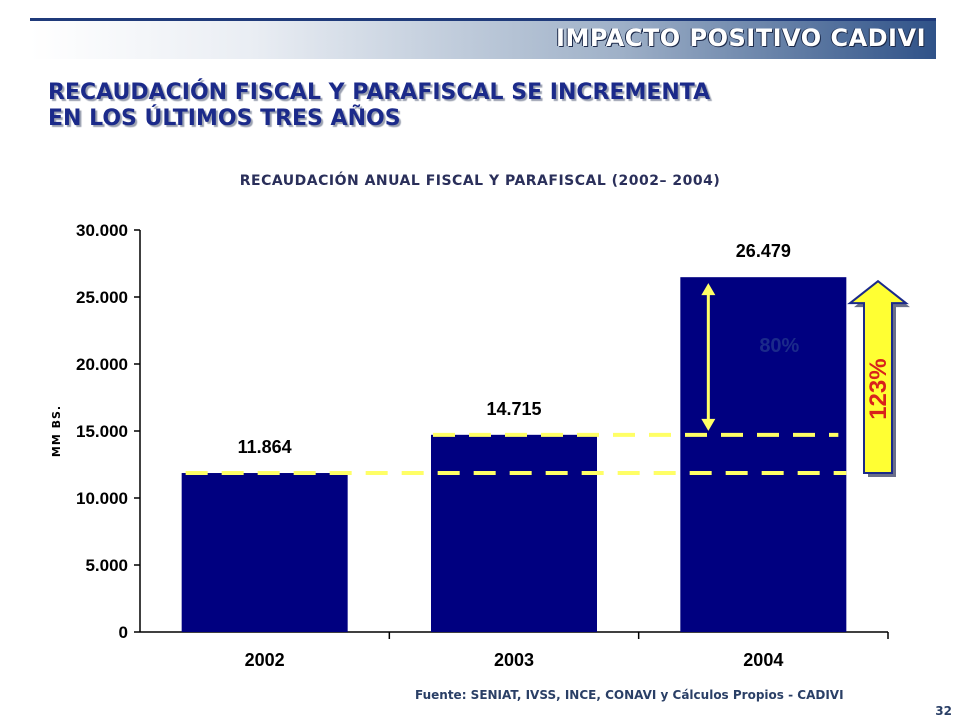  Describe the element at coordinates (708, 289) in the screenshot. I see `arrow-80-head-up` at that location.